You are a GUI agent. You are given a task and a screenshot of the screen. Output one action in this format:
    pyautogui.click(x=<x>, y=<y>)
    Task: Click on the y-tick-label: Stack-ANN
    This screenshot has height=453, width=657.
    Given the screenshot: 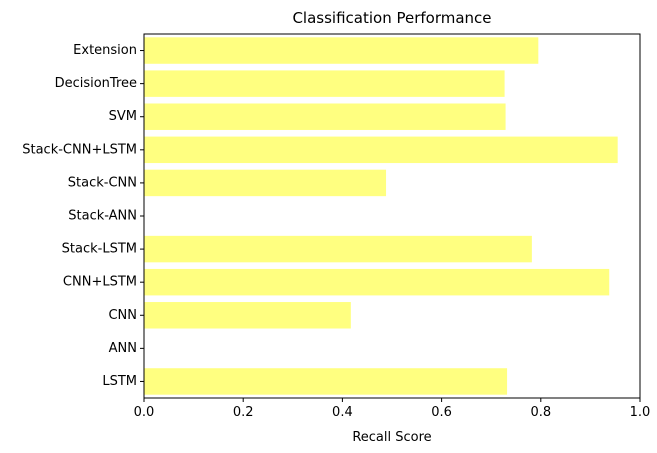 What is the action you would take?
    pyautogui.click(x=102, y=216)
    